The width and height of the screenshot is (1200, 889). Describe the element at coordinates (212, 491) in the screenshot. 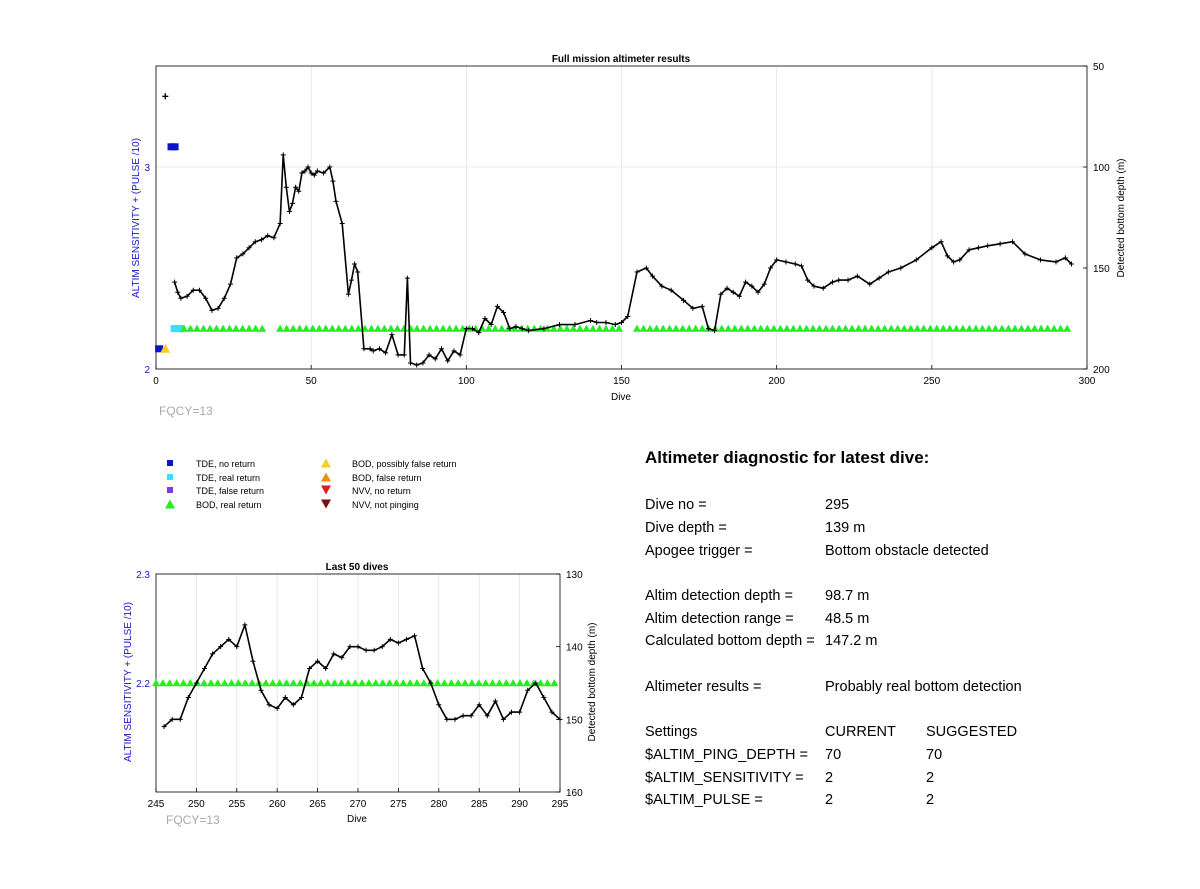

I see `legend-item: TDE, false return` at that location.